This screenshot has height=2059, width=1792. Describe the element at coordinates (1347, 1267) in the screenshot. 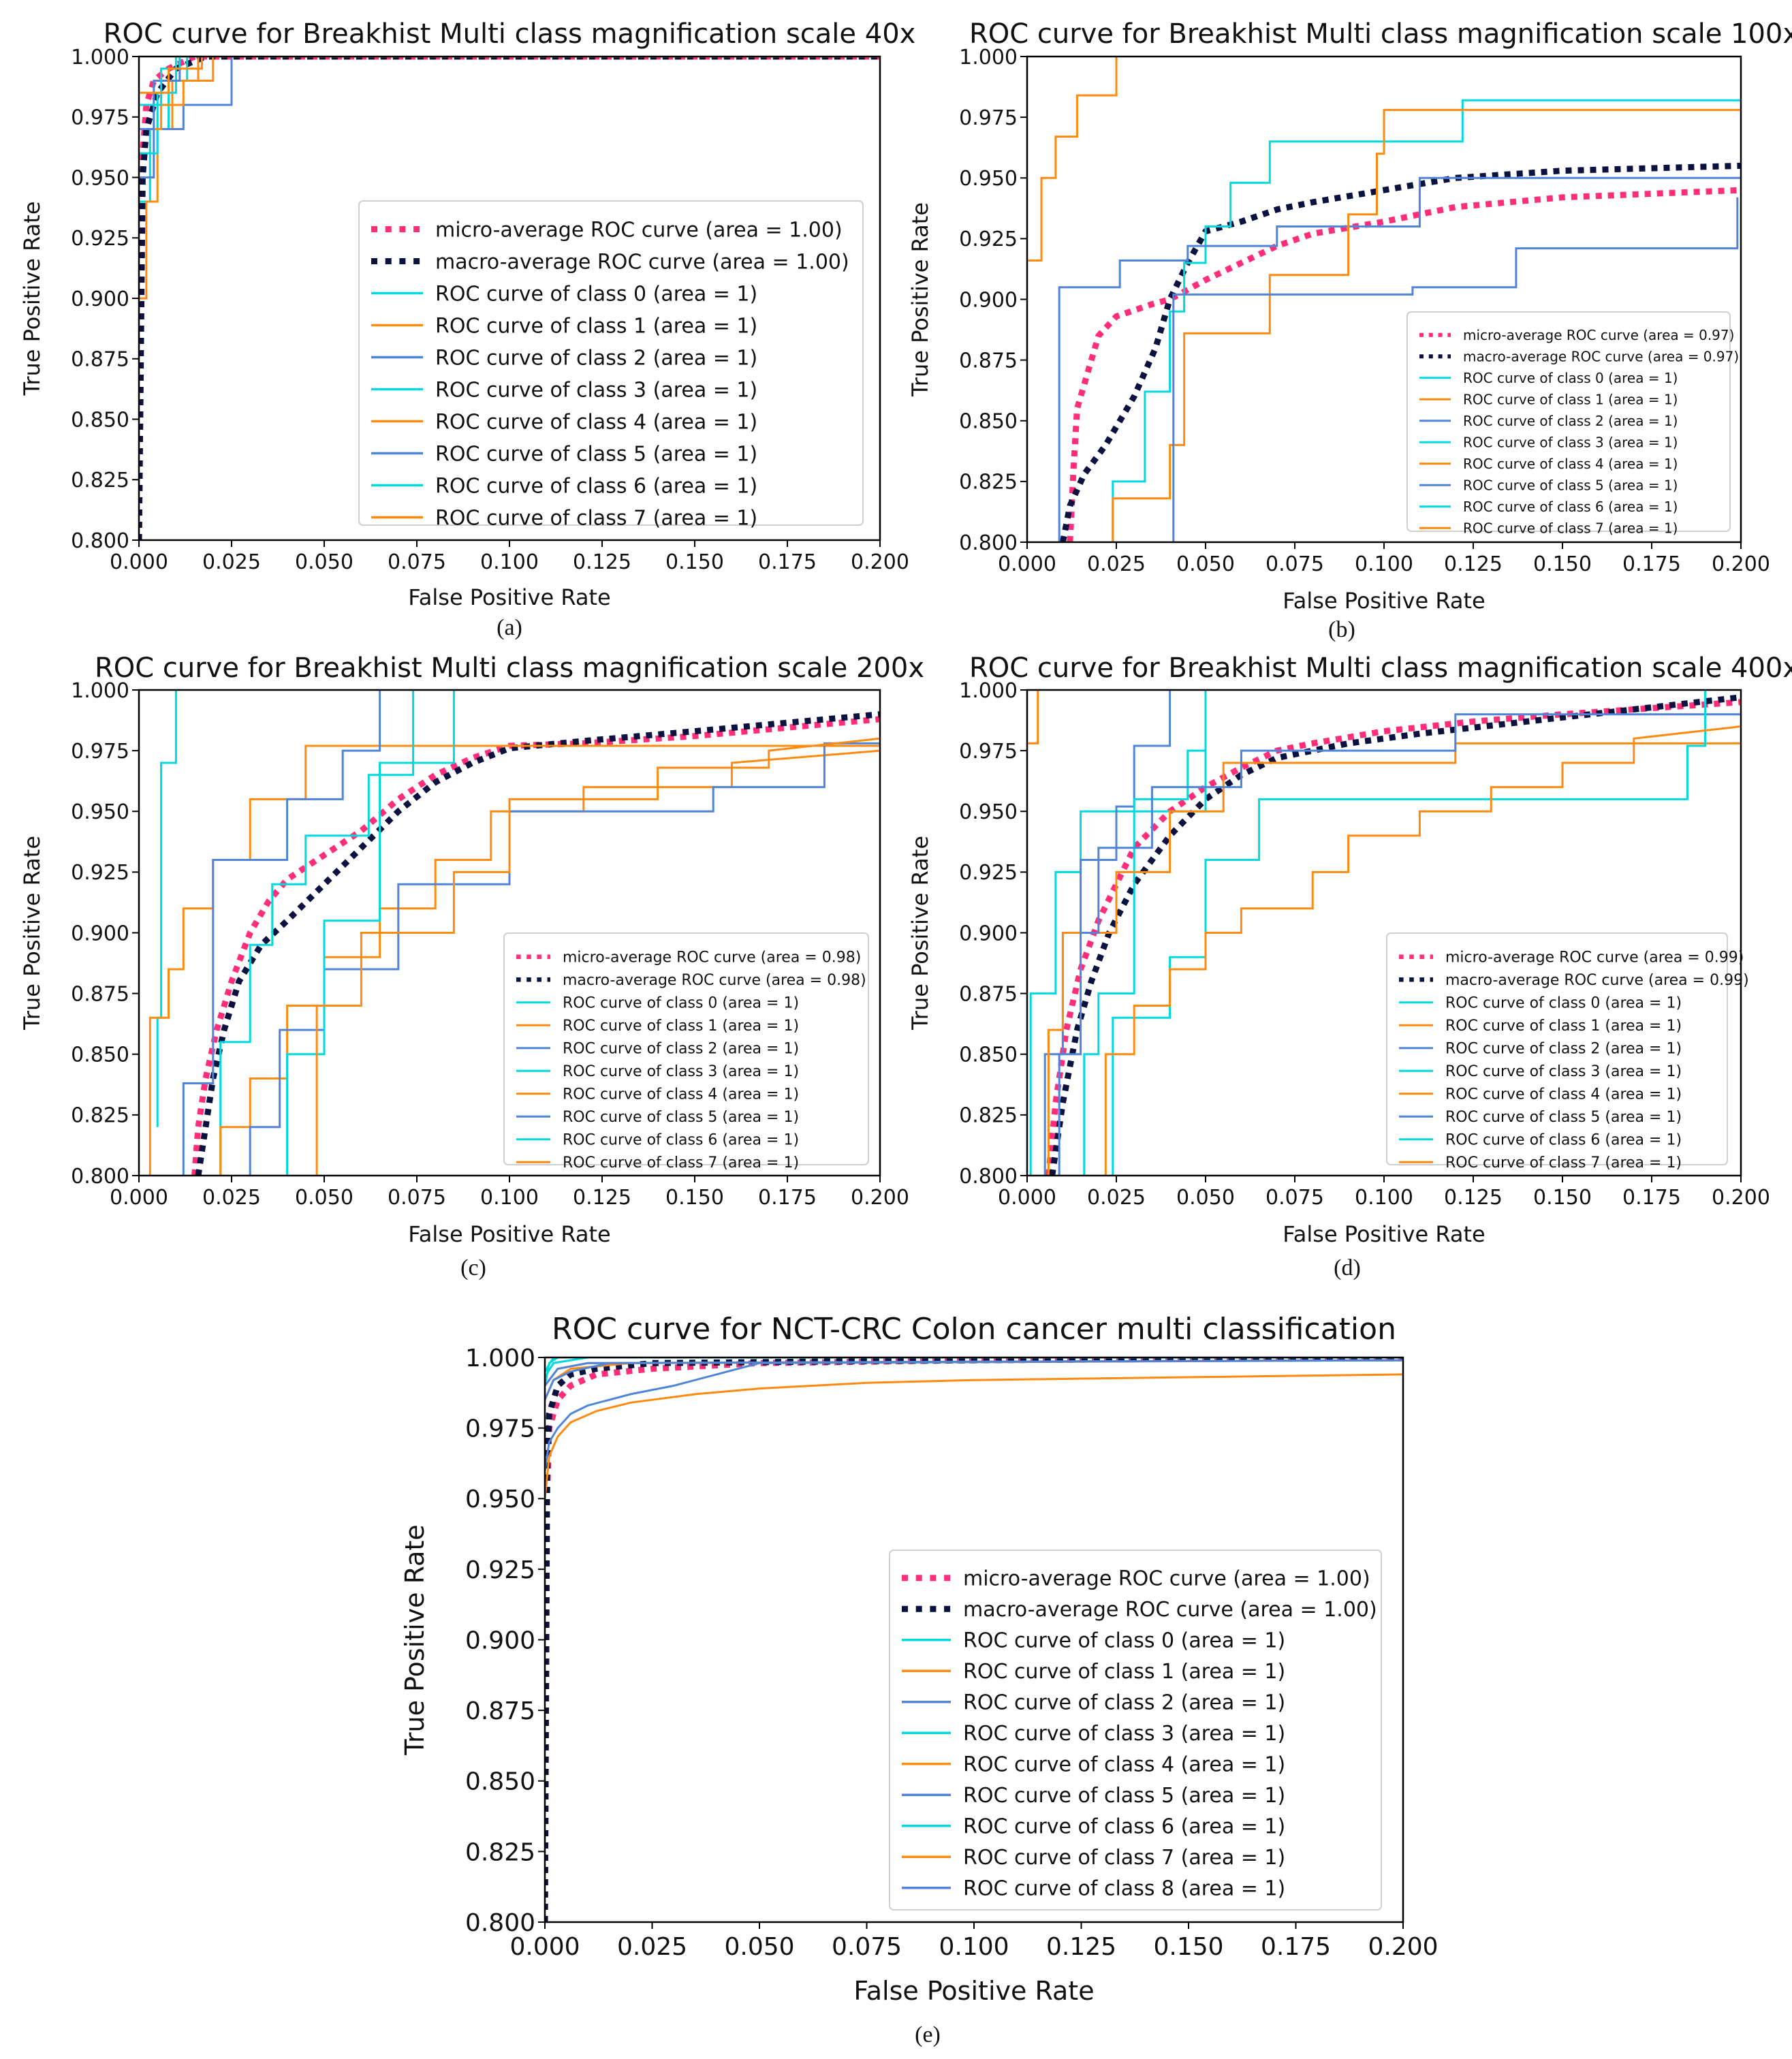

I see `panel-label: (d)` at that location.